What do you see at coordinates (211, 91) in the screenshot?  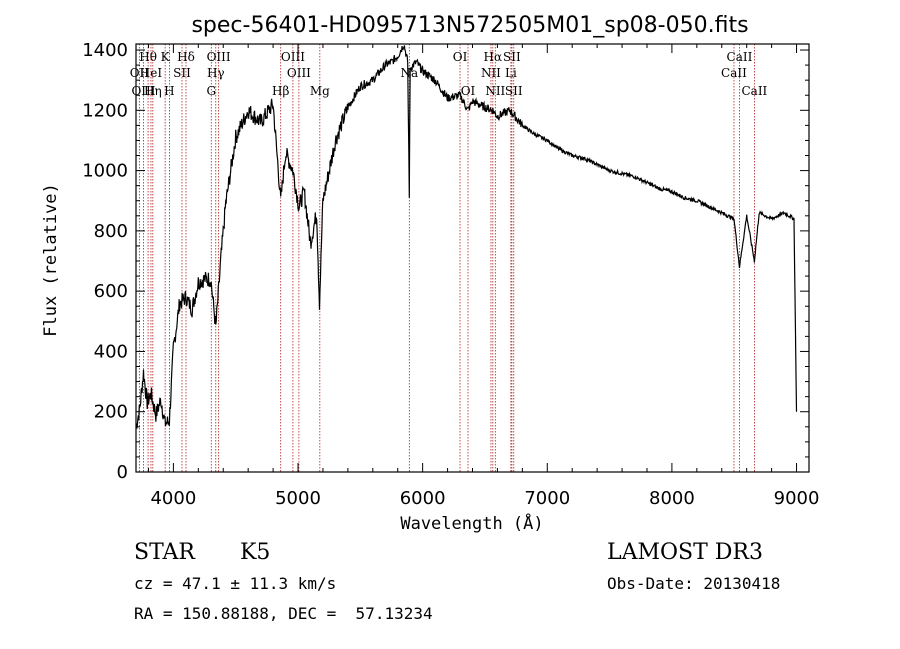 I see `line-marker-label: G` at bounding box center [211, 91].